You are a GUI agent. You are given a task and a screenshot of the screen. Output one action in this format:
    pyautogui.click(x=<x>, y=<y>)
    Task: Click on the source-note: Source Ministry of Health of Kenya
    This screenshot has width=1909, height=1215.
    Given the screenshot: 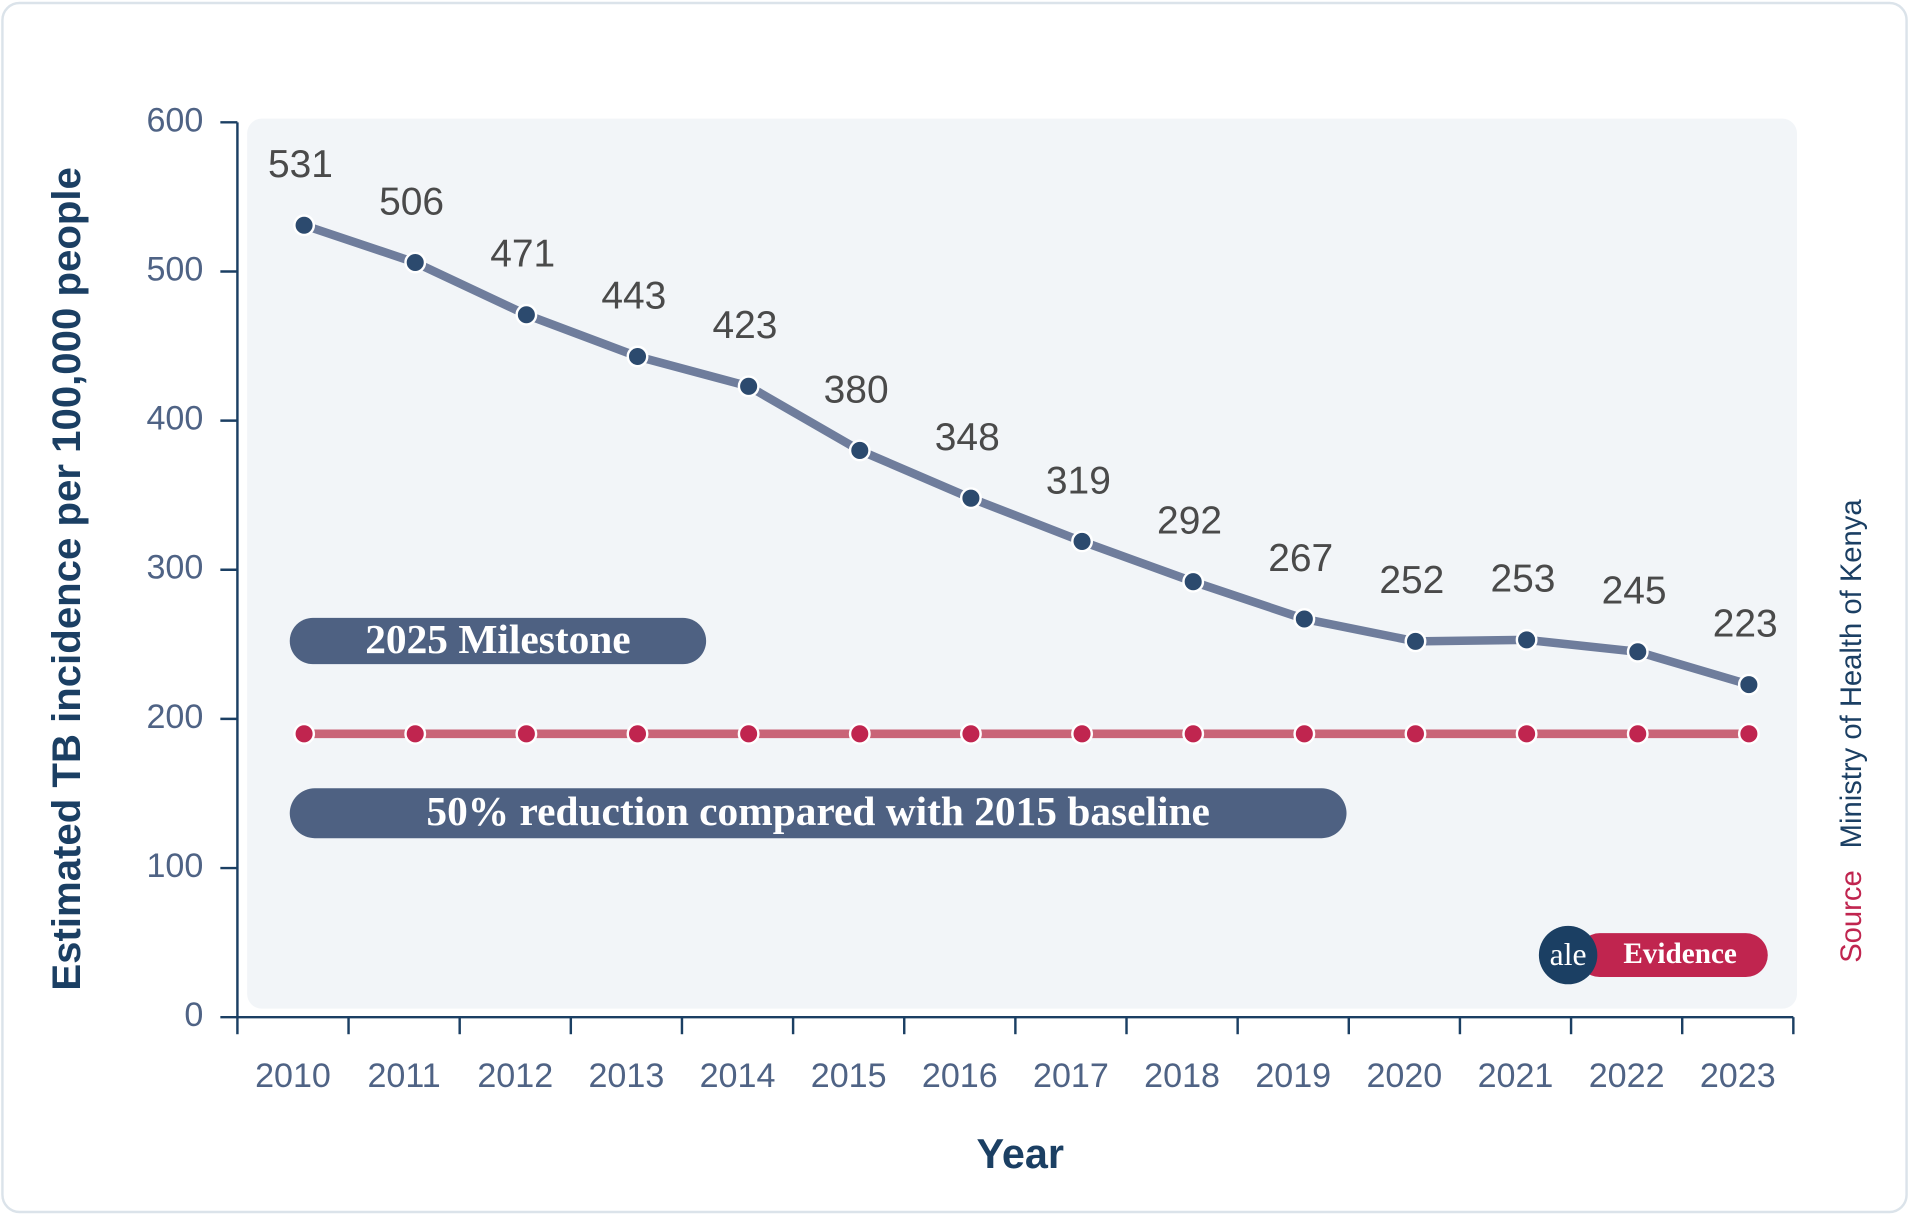 What is the action you would take?
    pyautogui.click(x=1852, y=731)
    